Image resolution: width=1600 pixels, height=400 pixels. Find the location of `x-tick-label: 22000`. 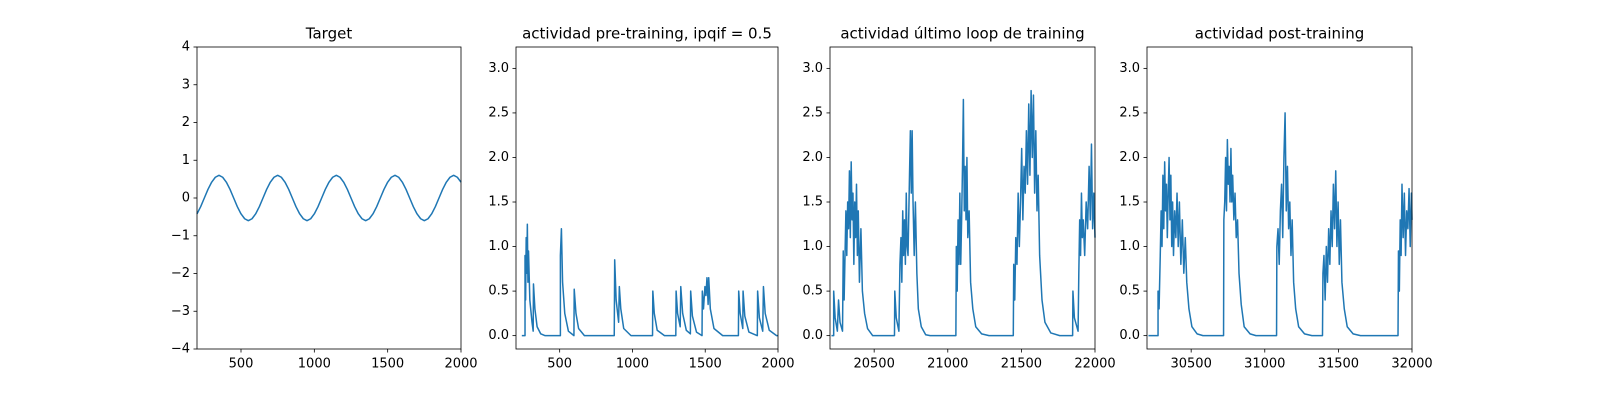

x-tick-label: 22000 is located at coordinates (1094, 364).